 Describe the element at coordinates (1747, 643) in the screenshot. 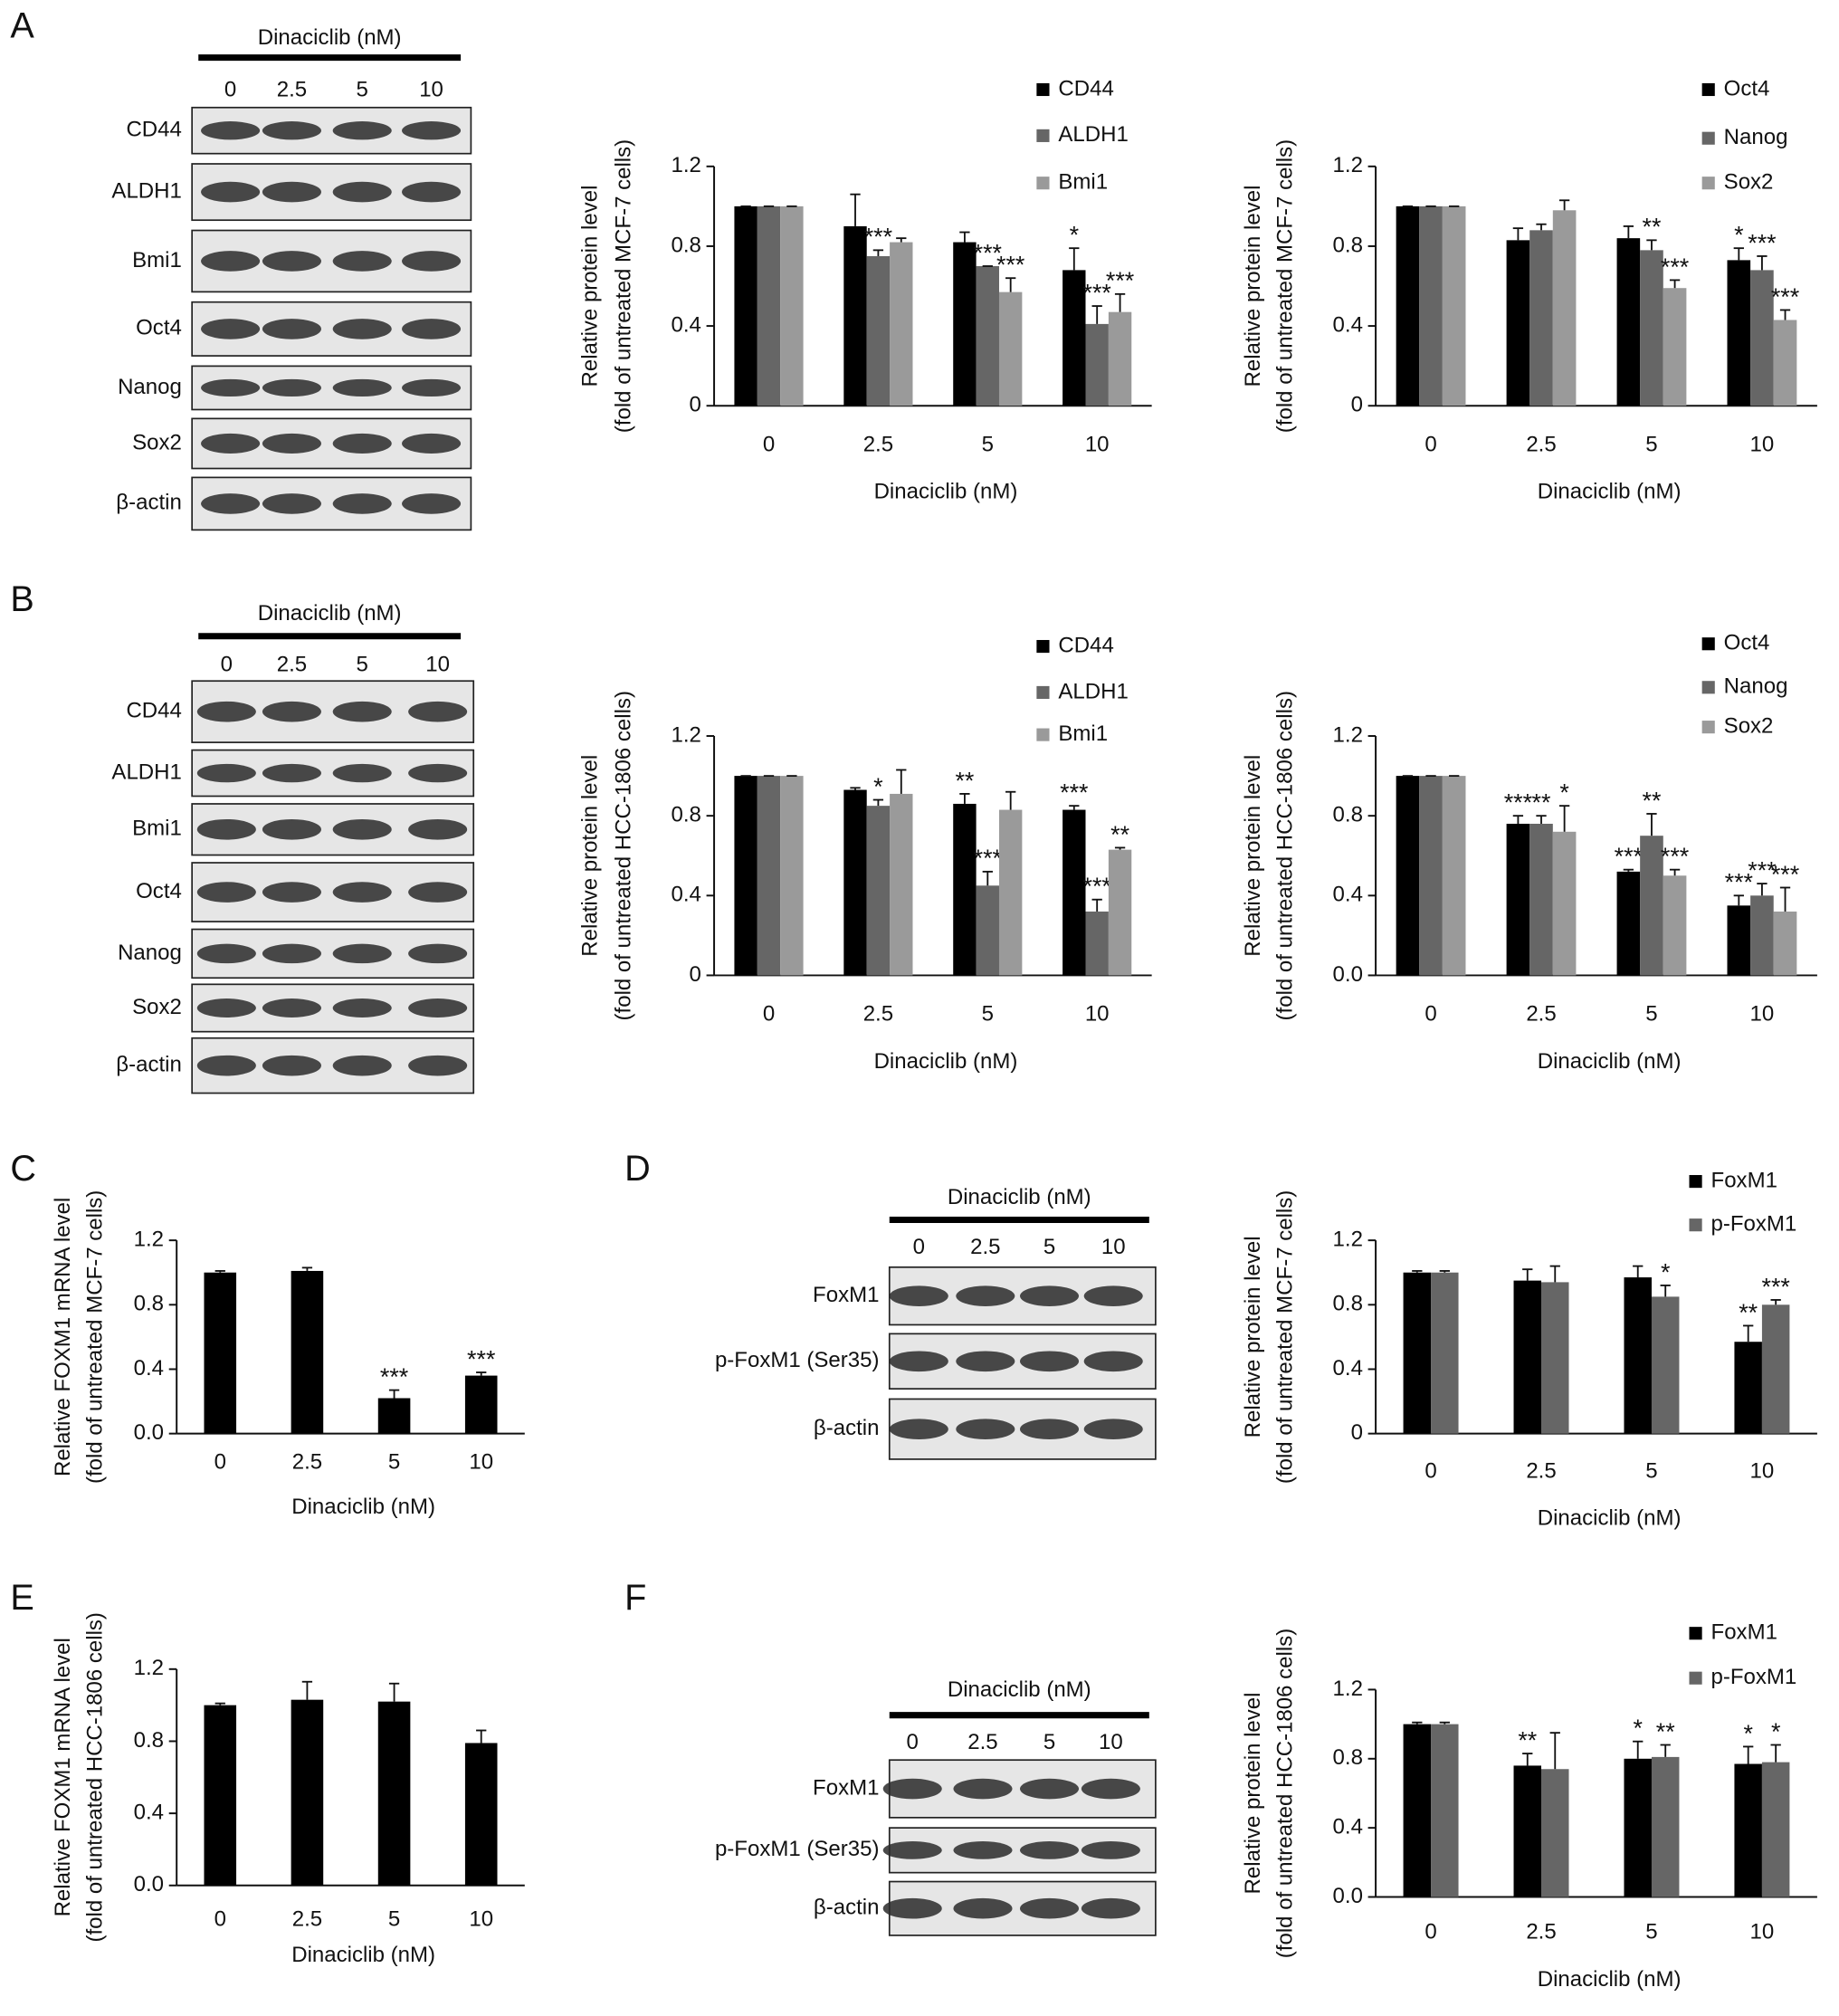

I see `legend-label: Oct4` at that location.